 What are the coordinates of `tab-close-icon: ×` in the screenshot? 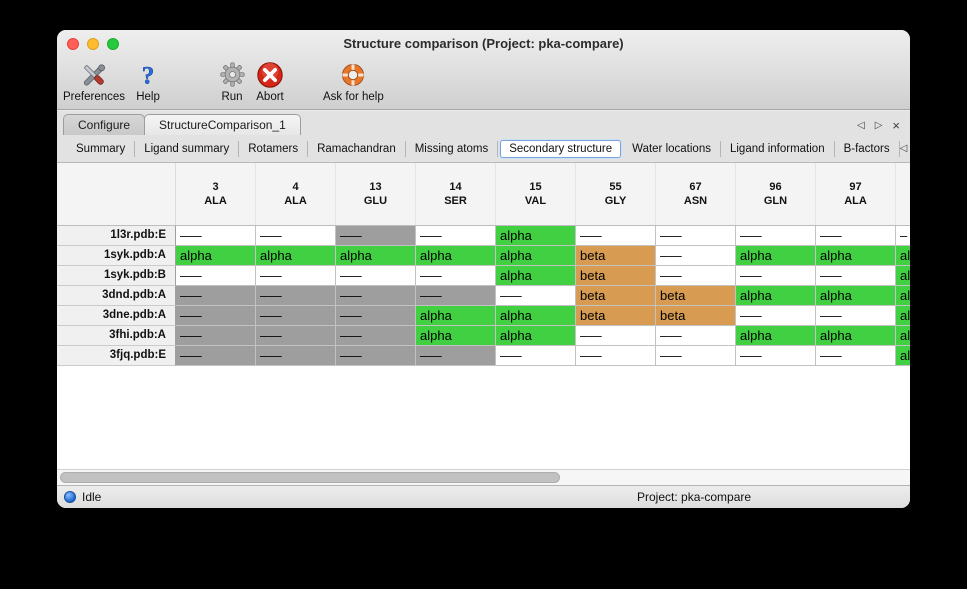 It's located at (896, 125).